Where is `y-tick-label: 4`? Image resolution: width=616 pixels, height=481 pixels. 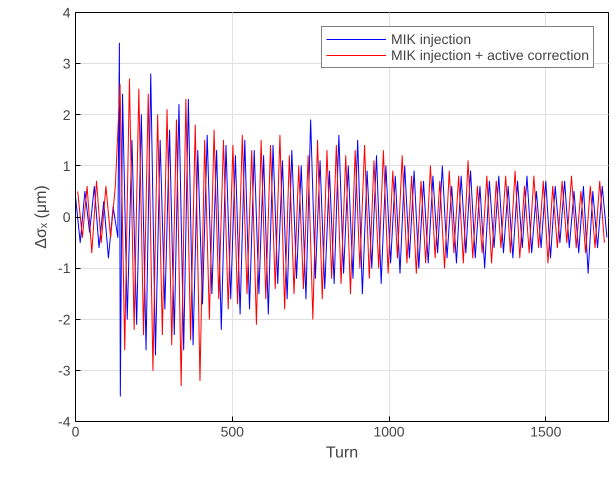
y-tick-label: 4 is located at coordinates (66, 12).